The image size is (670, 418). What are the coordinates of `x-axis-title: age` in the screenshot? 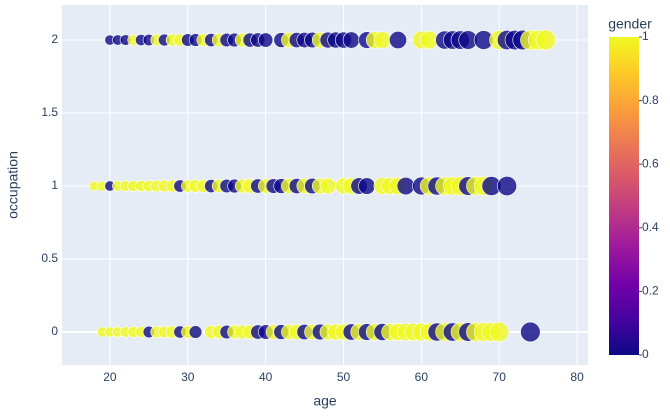 It's located at (325, 401).